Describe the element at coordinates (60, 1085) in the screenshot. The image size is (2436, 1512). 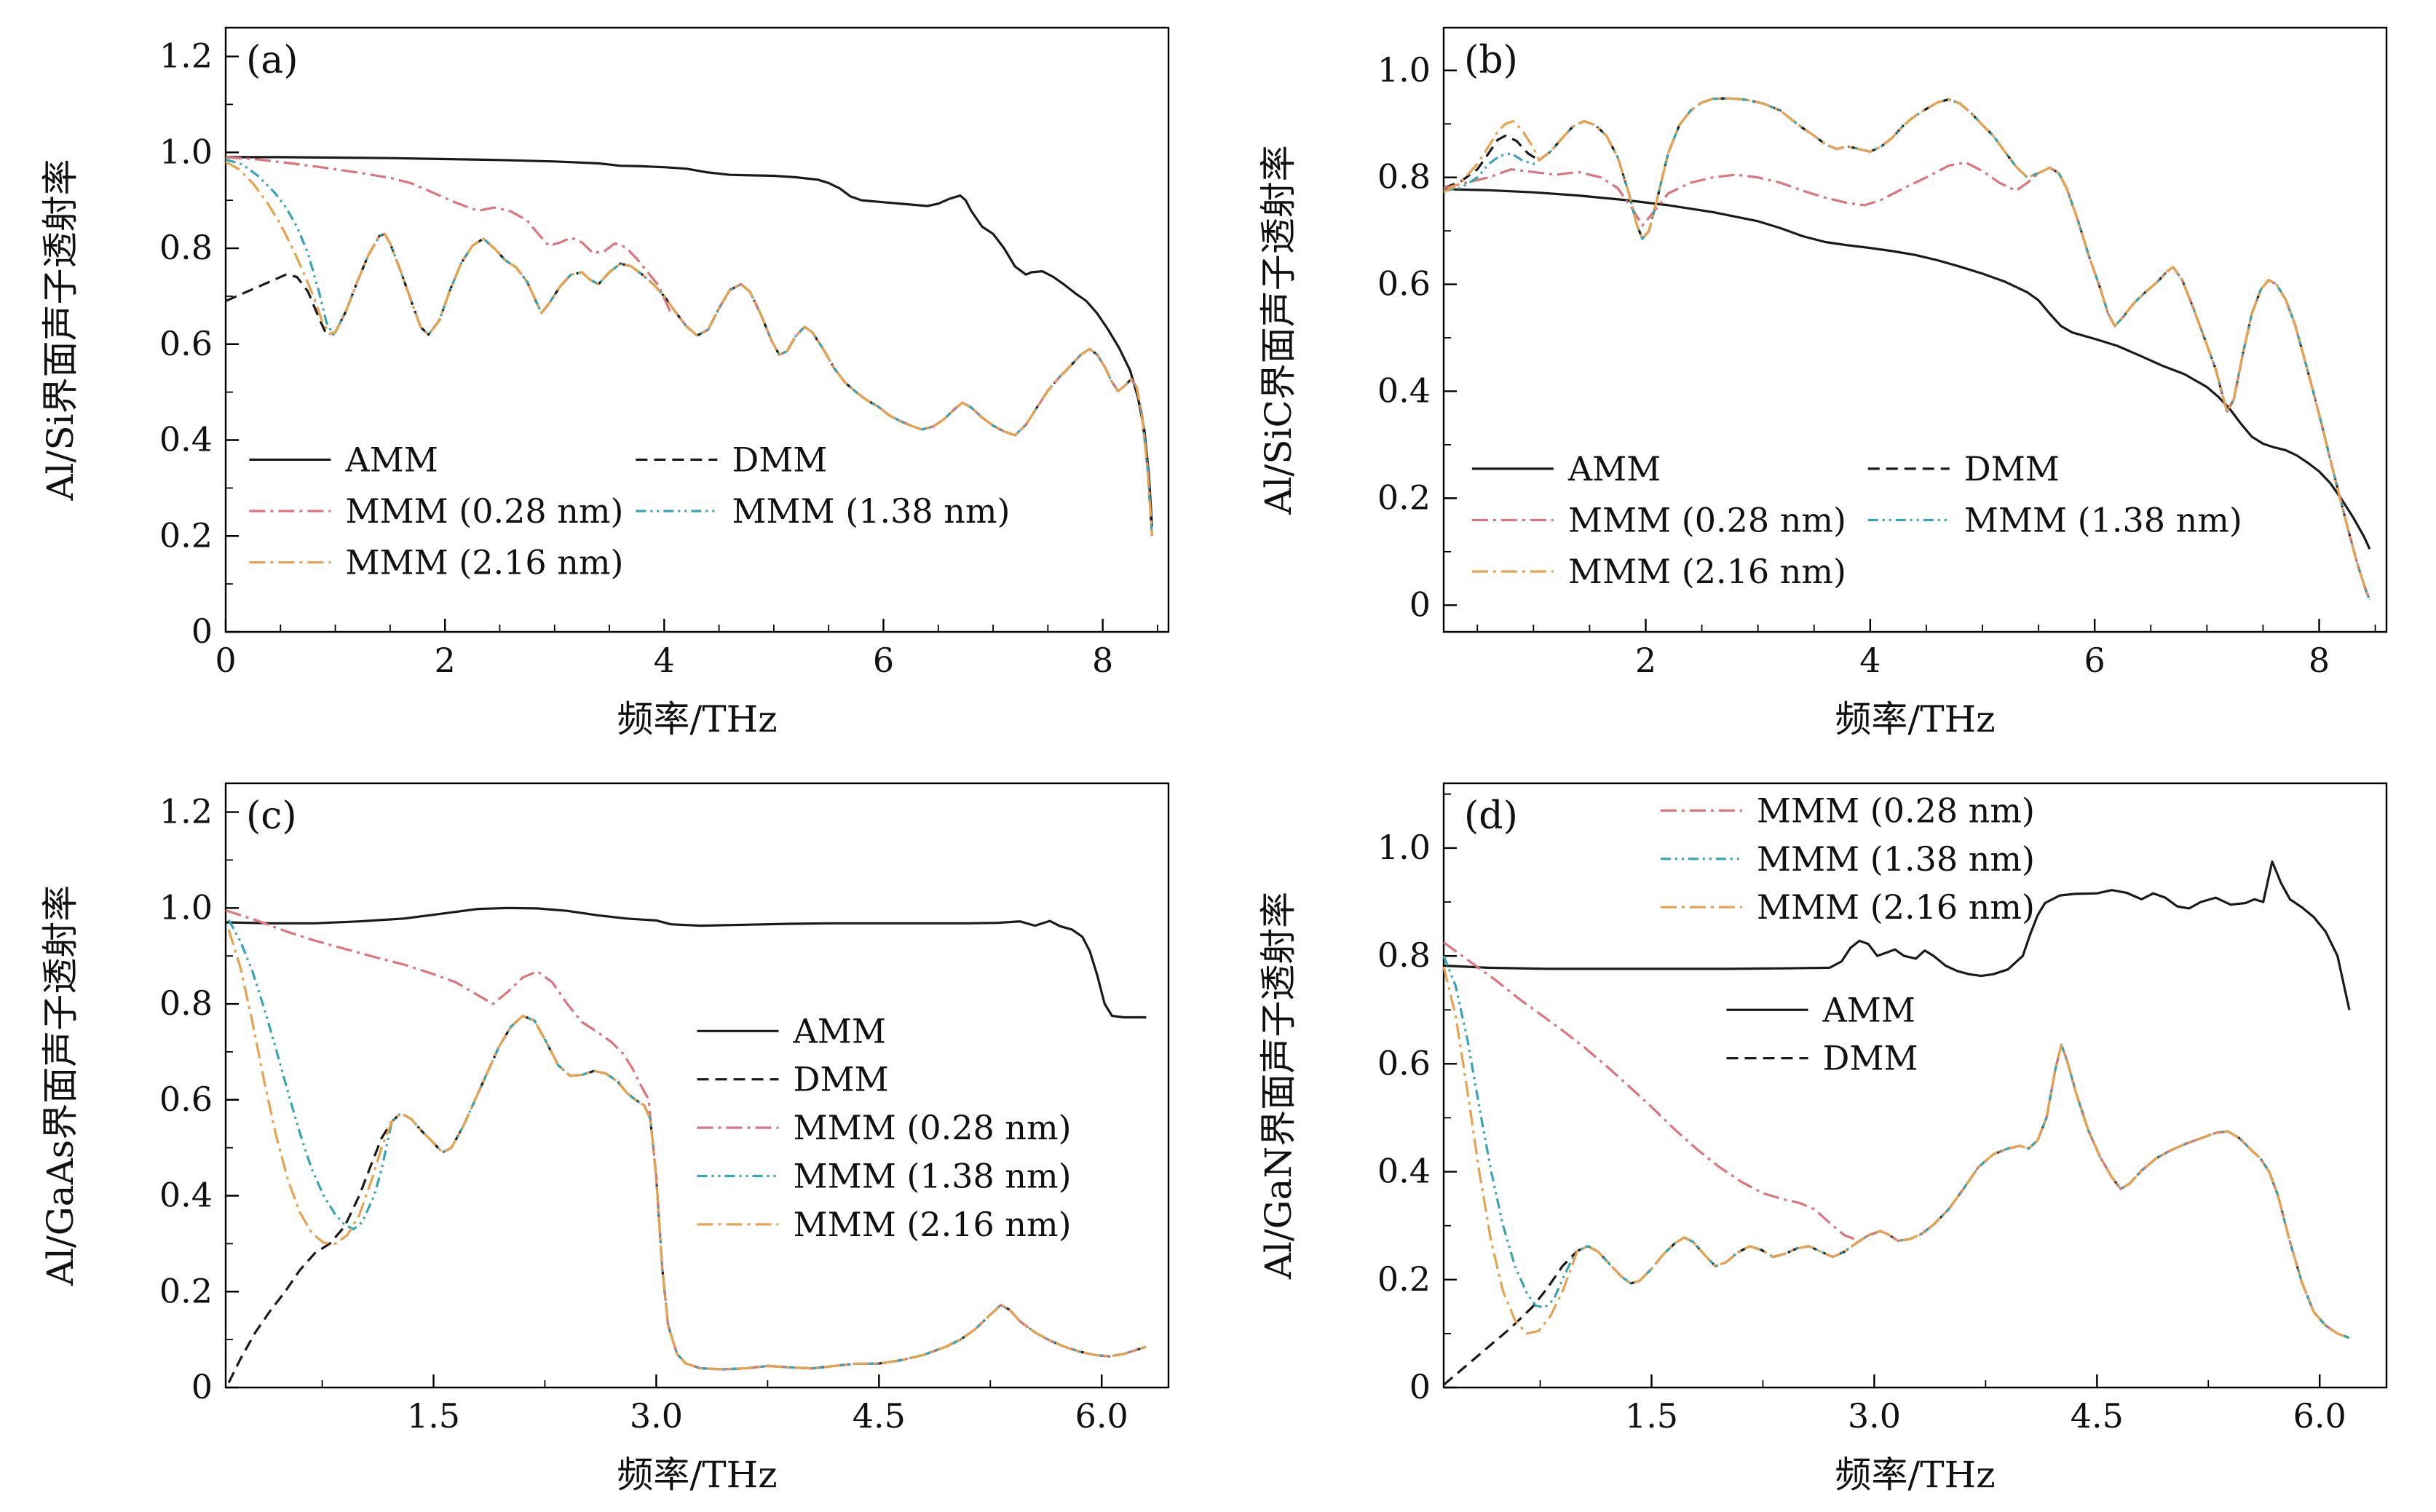
I see `y-axis-title: Al/GaAs界面声子透射率` at that location.